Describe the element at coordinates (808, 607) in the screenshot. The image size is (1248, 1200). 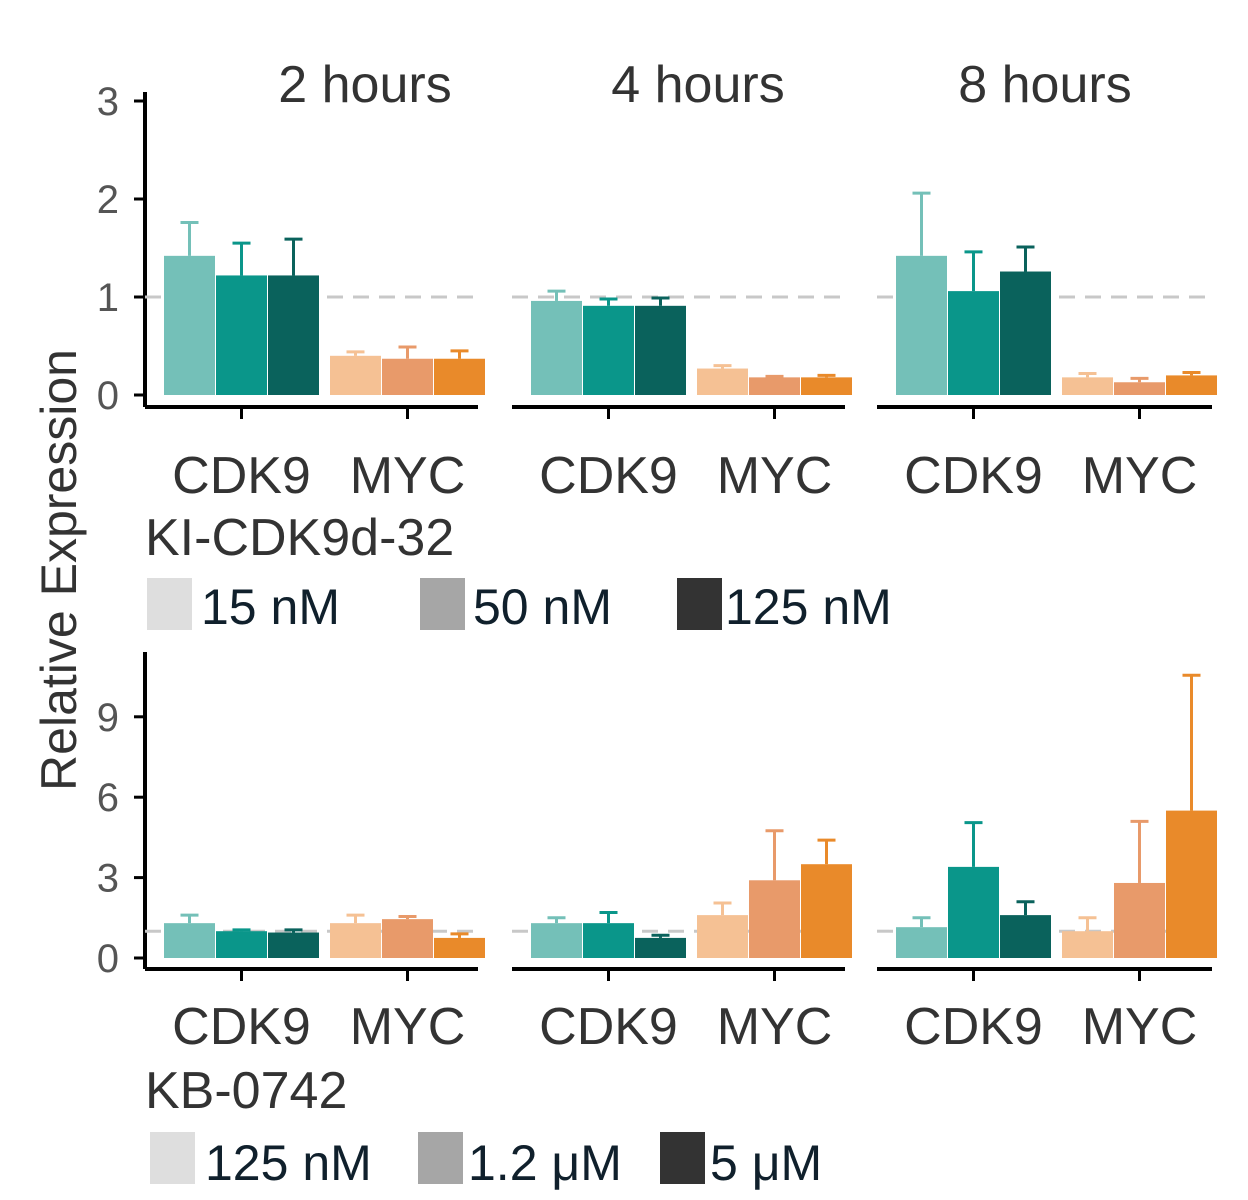
I see `legend-label-3: 125 nM` at that location.